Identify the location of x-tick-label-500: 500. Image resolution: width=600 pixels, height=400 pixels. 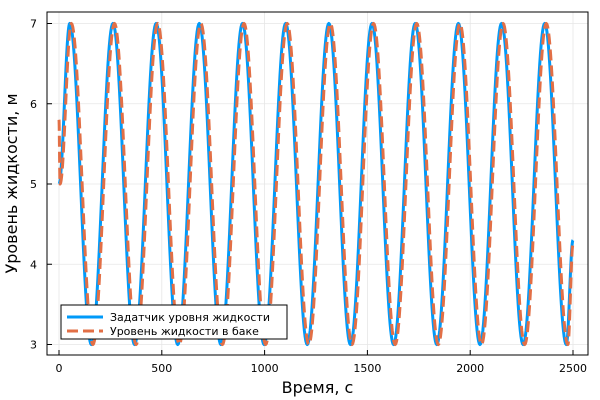
(161, 368).